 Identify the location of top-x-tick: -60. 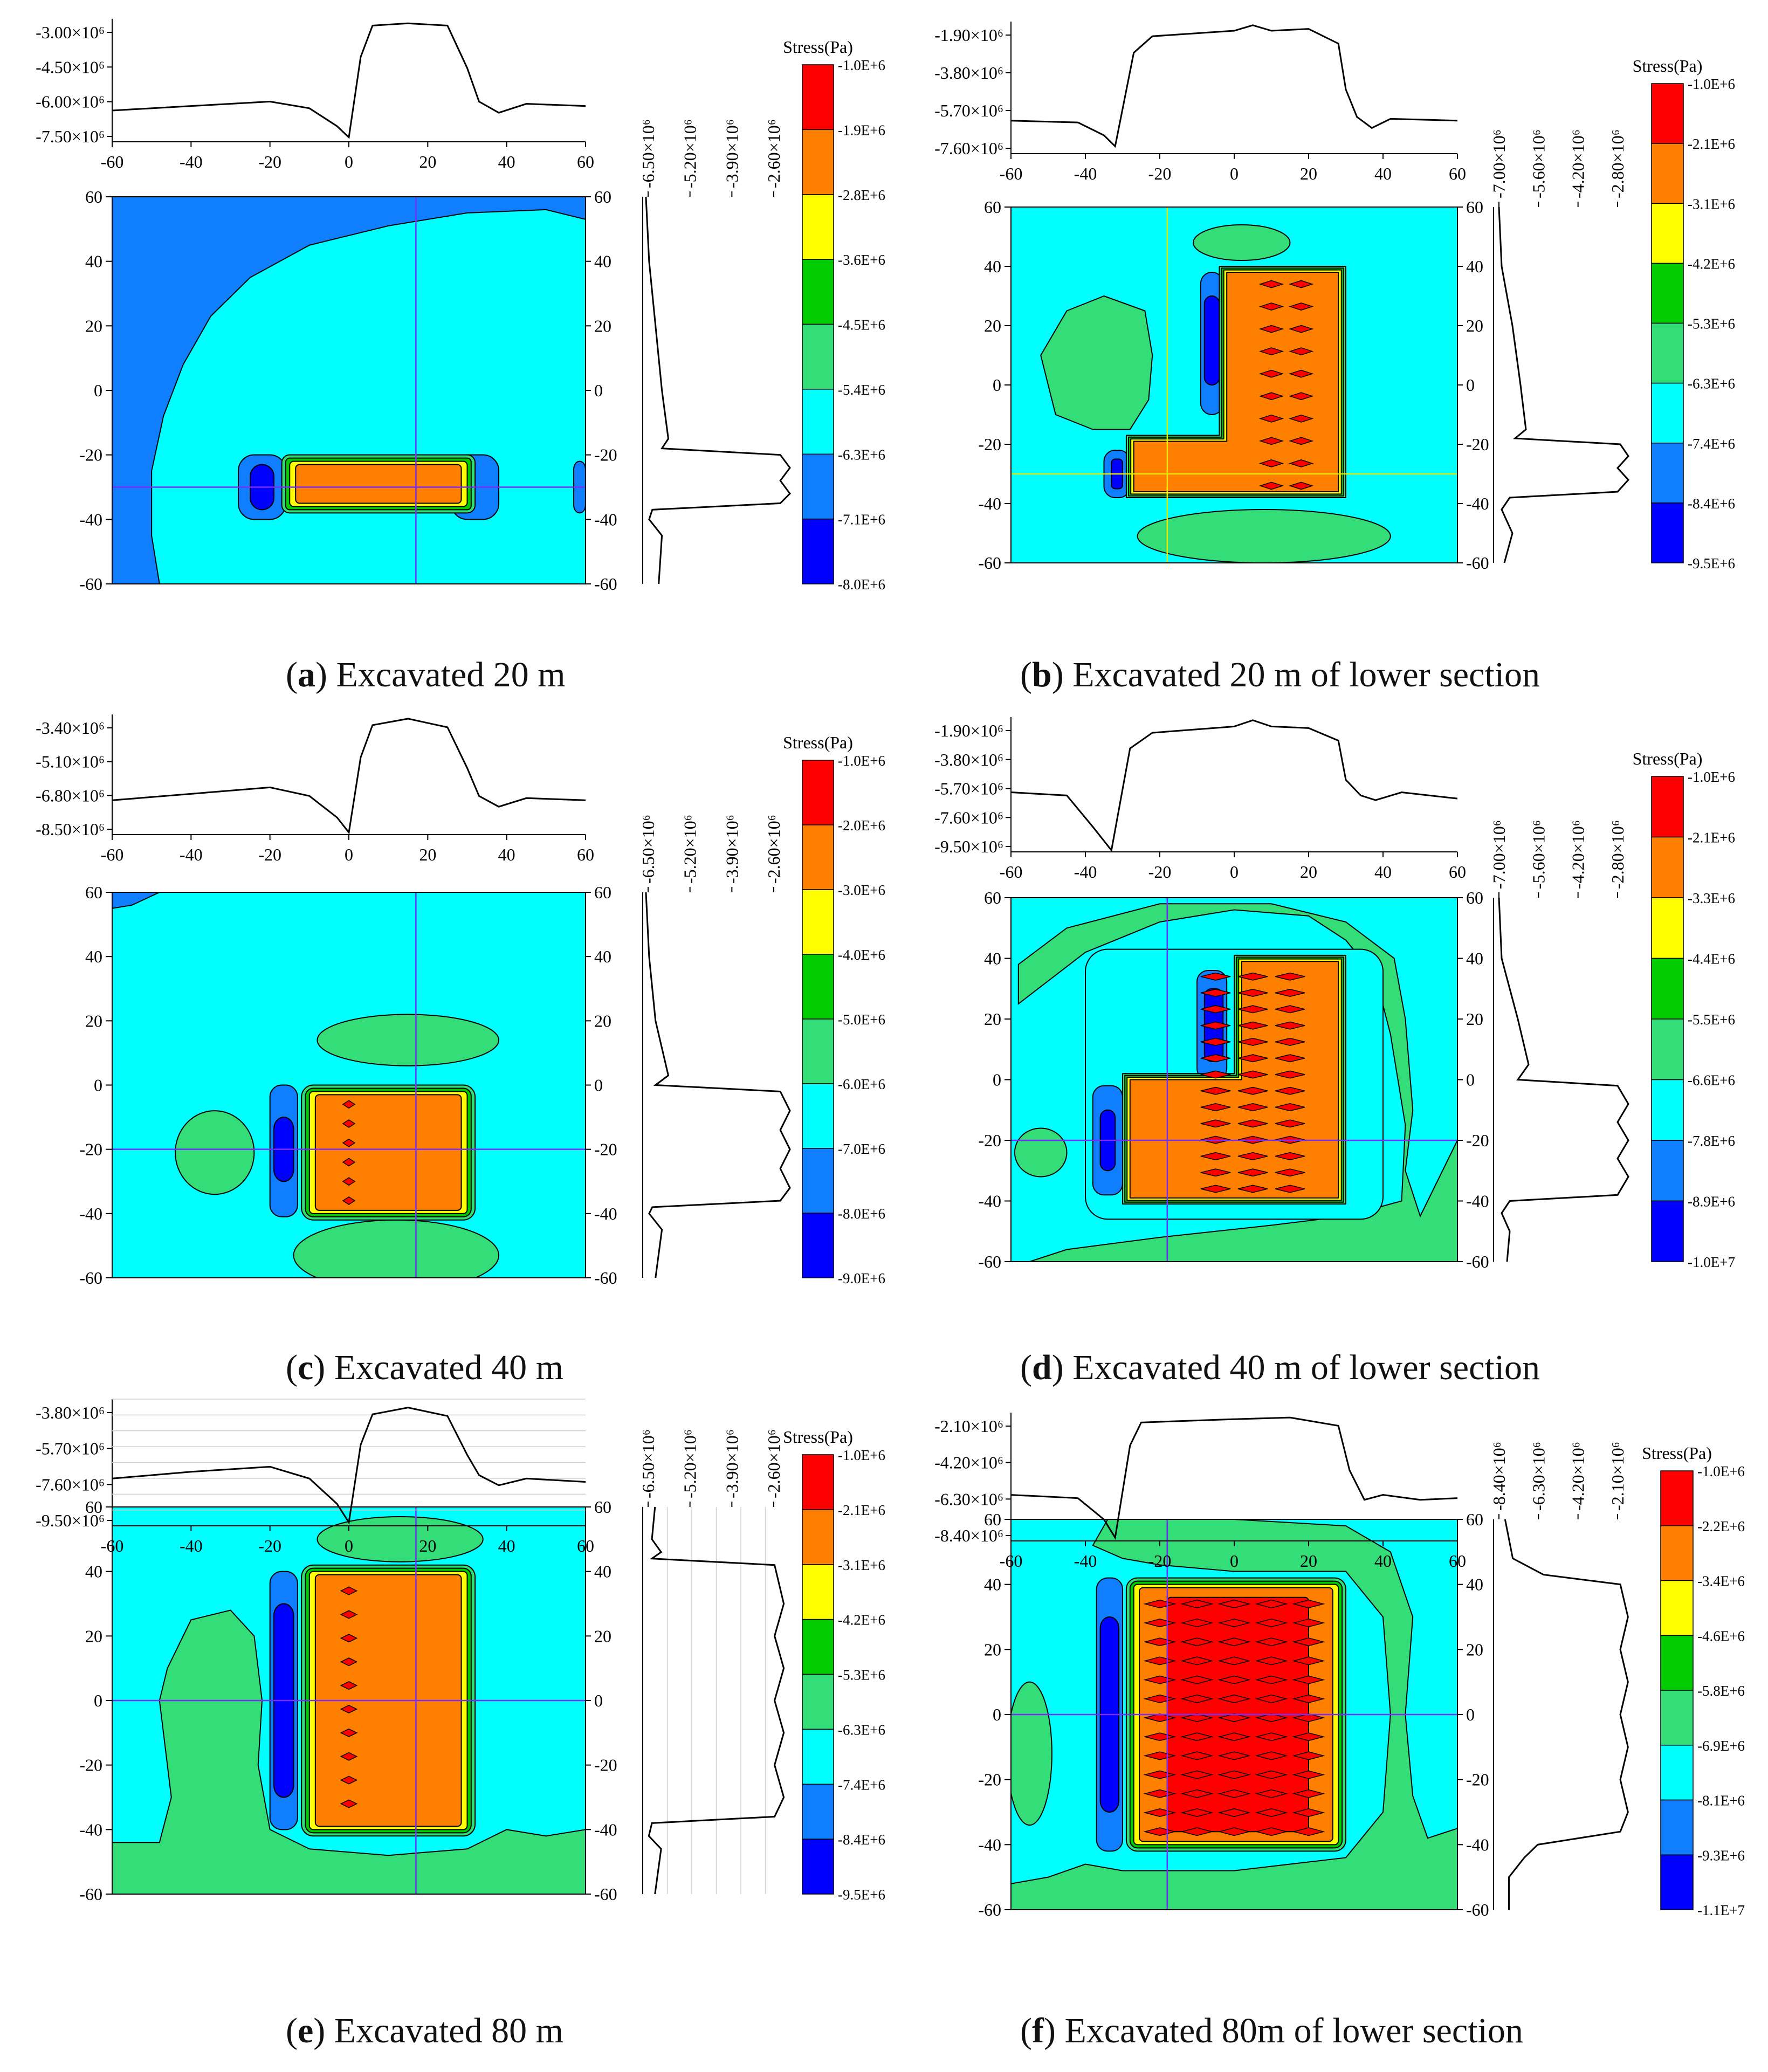
(113, 1546).